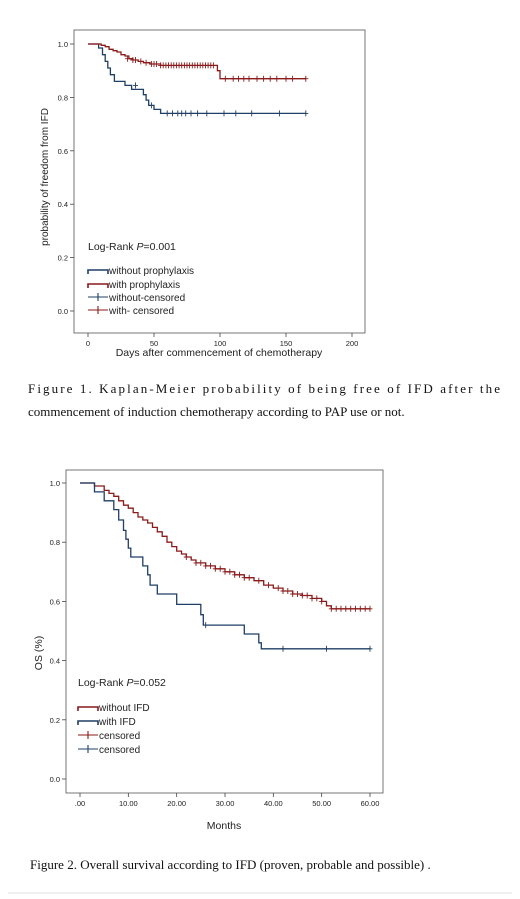 Image resolution: width=520 pixels, height=899 pixels. I want to click on legend-label: without-censored, so click(146, 298).